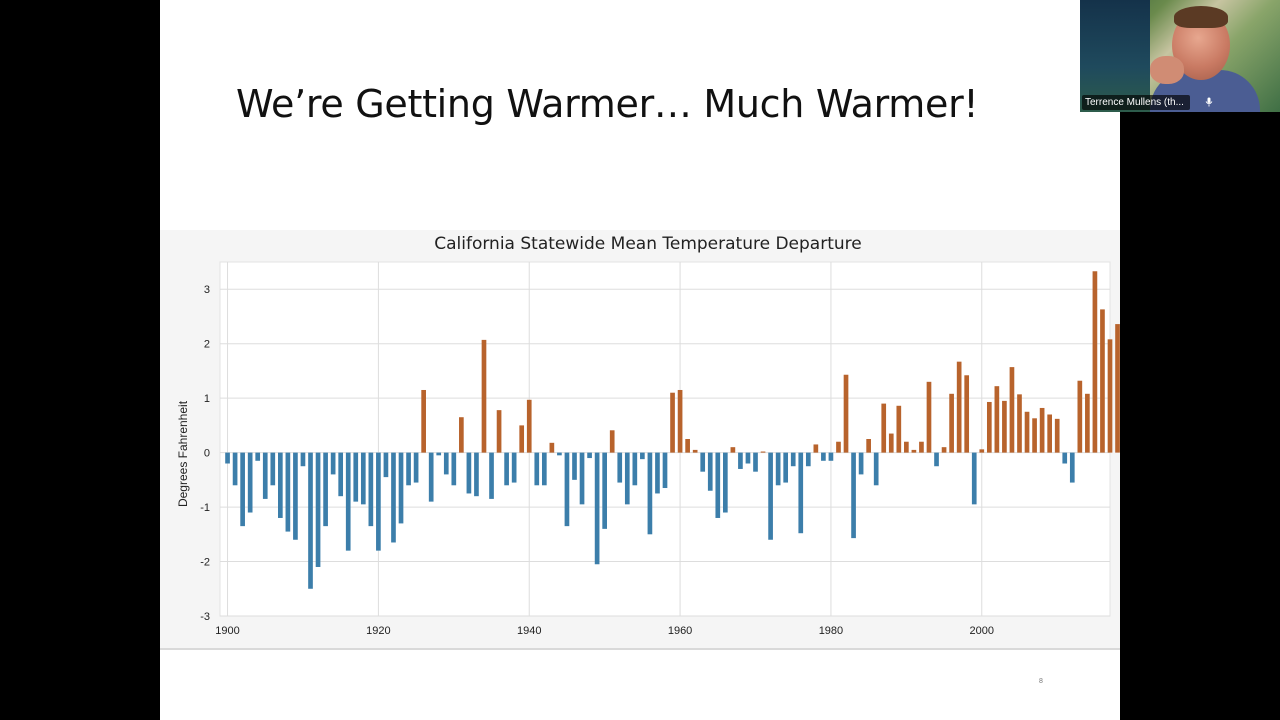 The width and height of the screenshot is (1280, 720). I want to click on y-tick-label: -3, so click(205, 617).